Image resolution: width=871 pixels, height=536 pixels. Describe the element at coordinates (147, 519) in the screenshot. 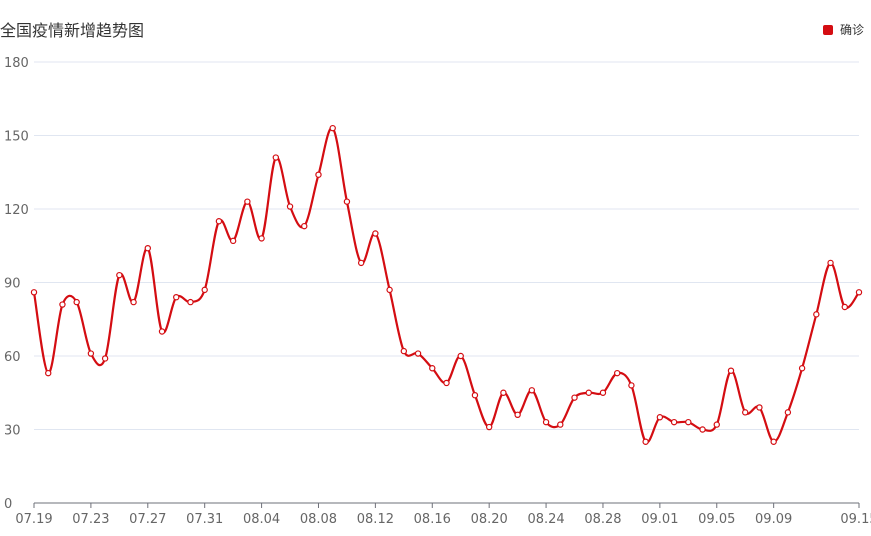

I see `x-tick-label: 07.27` at that location.